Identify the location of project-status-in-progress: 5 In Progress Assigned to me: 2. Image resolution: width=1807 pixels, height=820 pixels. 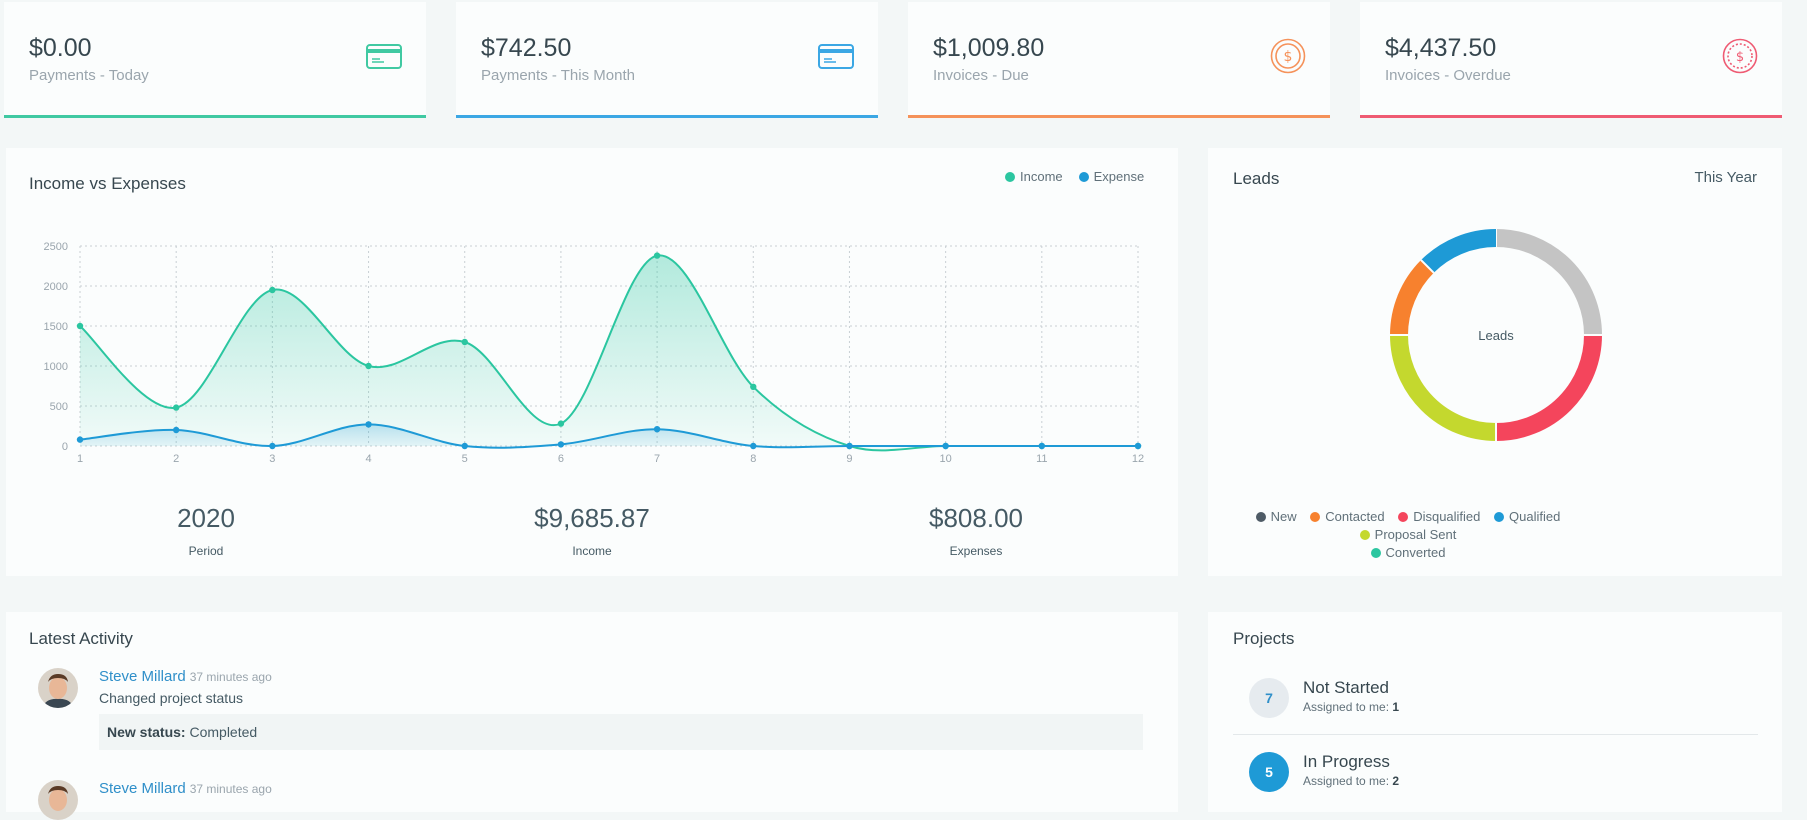
(1504, 776).